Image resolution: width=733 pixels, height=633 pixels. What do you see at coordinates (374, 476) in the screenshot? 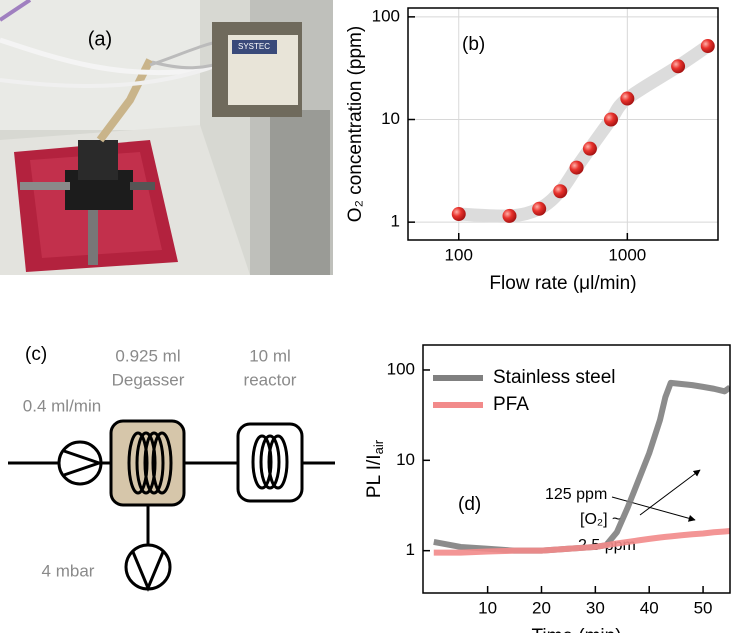
I see `y-axis-label-main: PL I/I` at bounding box center [374, 476].